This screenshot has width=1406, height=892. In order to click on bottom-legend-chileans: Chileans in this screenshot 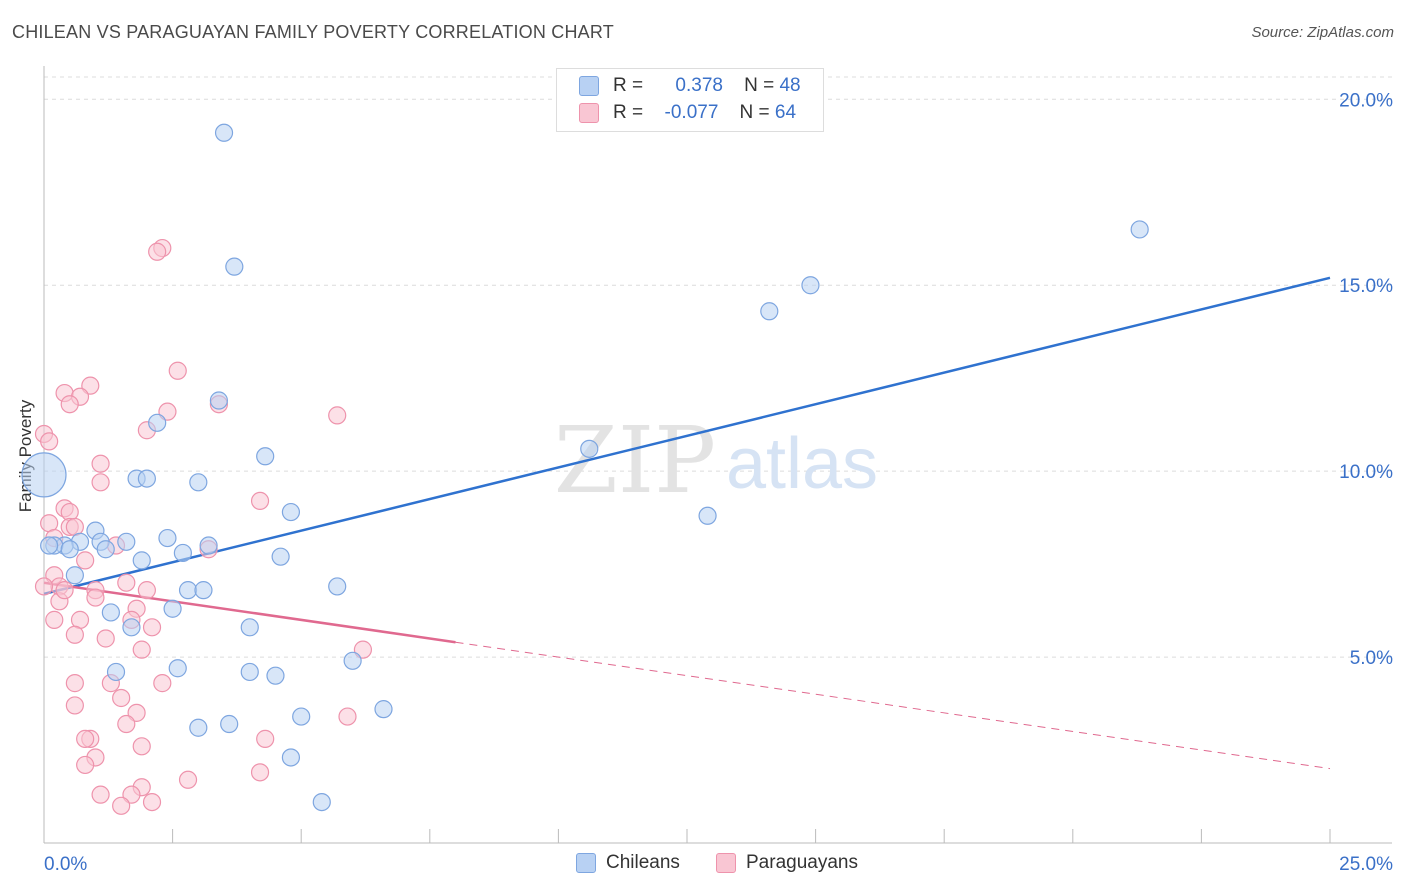, I will do `click(628, 863)`.